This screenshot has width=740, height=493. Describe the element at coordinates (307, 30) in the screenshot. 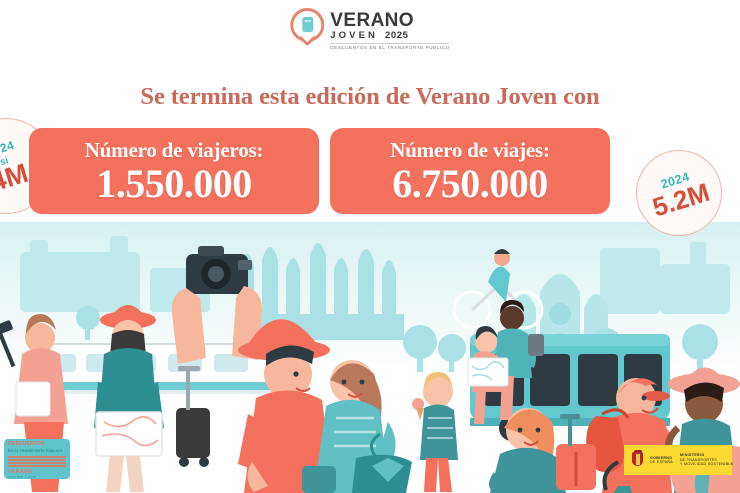

I see `map-pin-card-icon` at that location.